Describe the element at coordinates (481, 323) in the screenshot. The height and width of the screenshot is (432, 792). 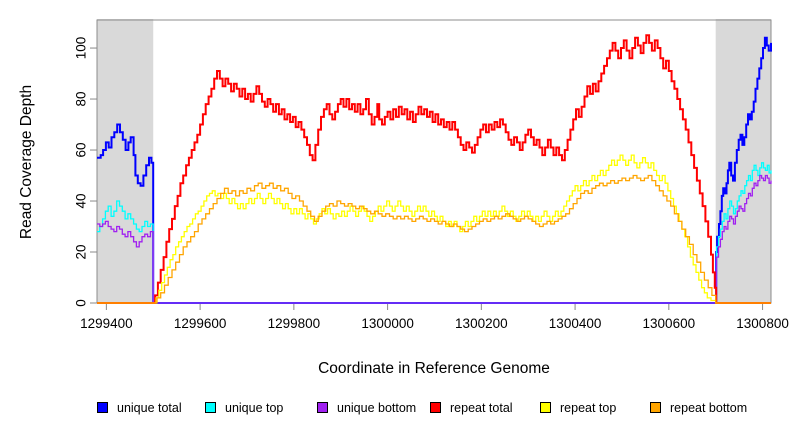
I see `x-tick-label: 1300200` at that location.